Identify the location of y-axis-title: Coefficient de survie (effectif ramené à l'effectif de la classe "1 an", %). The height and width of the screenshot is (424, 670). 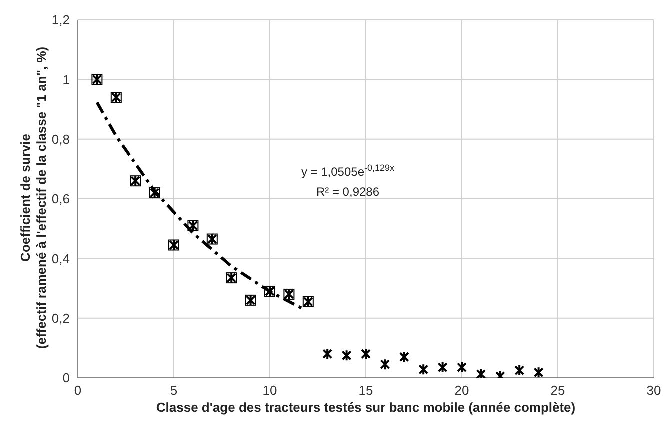
(33, 198).